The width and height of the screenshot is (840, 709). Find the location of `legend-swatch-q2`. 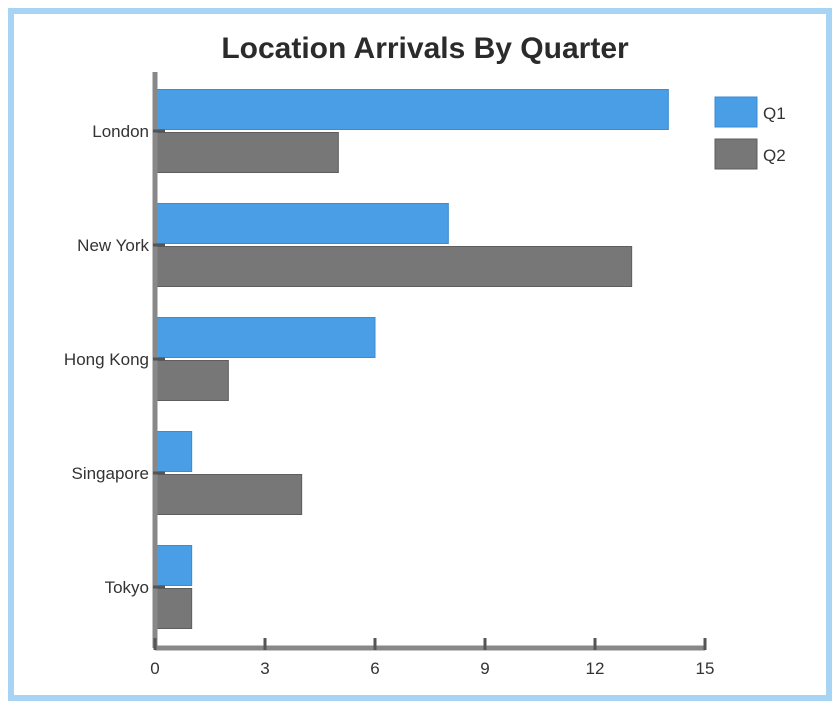

legend-swatch-q2 is located at coordinates (736, 154).